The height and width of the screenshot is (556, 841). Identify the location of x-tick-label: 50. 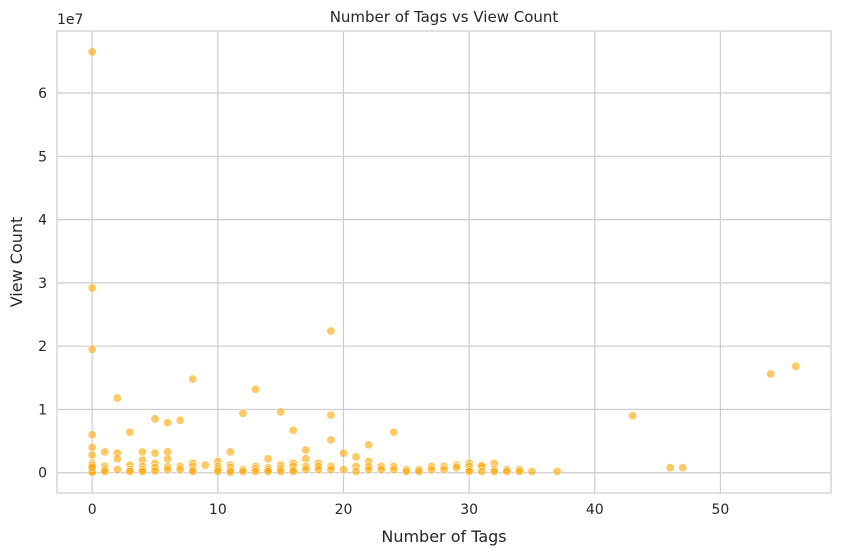
(721, 510).